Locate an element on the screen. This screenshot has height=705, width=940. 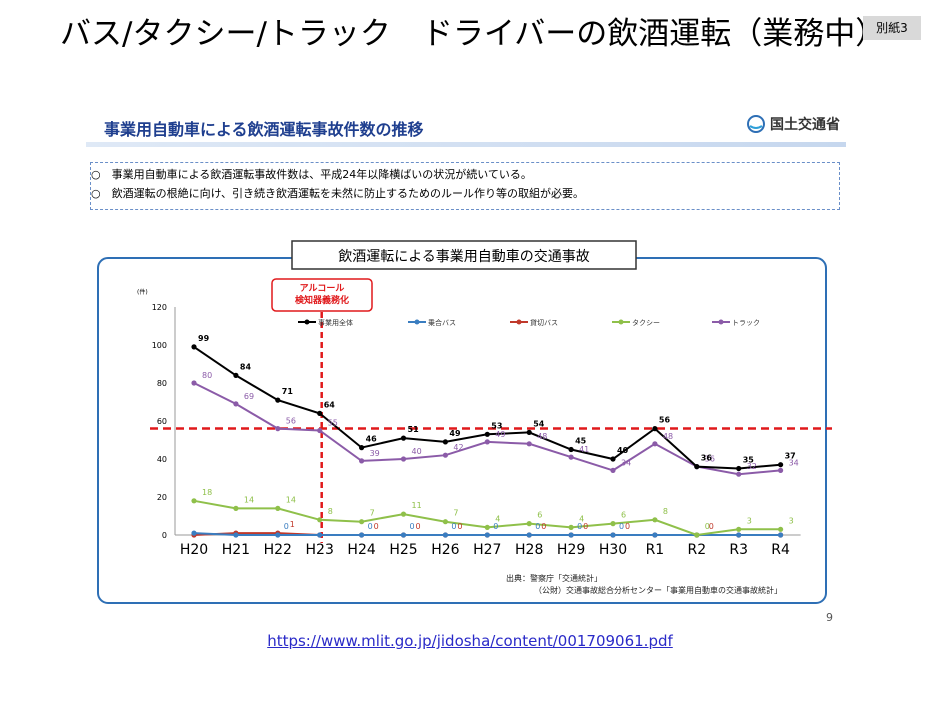
y-tick-label: 0 is located at coordinates (164, 535).